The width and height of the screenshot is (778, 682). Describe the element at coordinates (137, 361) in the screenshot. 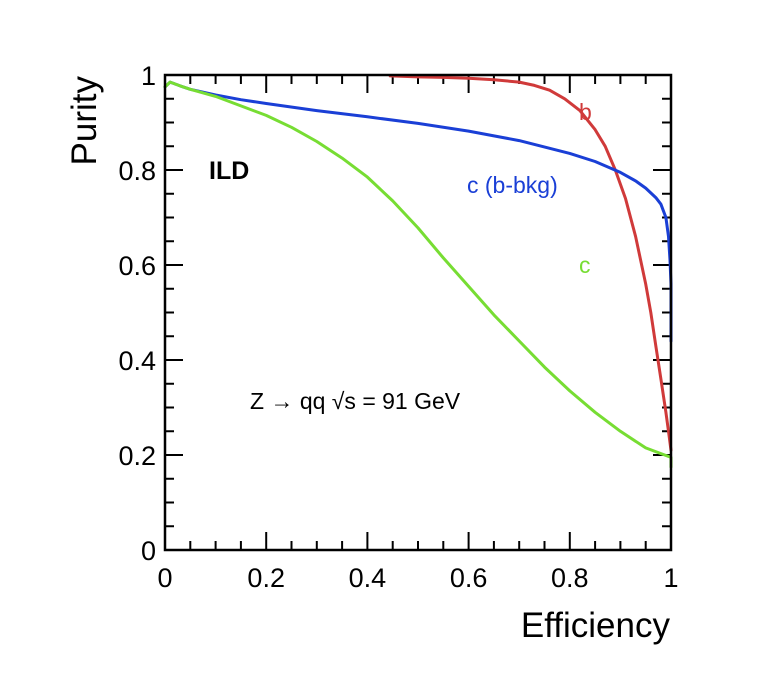

I see `y-tick-label: 0.4` at that location.